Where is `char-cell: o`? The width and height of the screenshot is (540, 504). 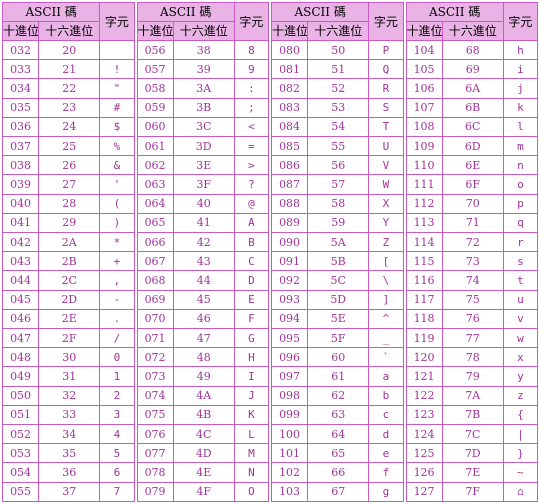 char-cell: o is located at coordinates (520, 184).